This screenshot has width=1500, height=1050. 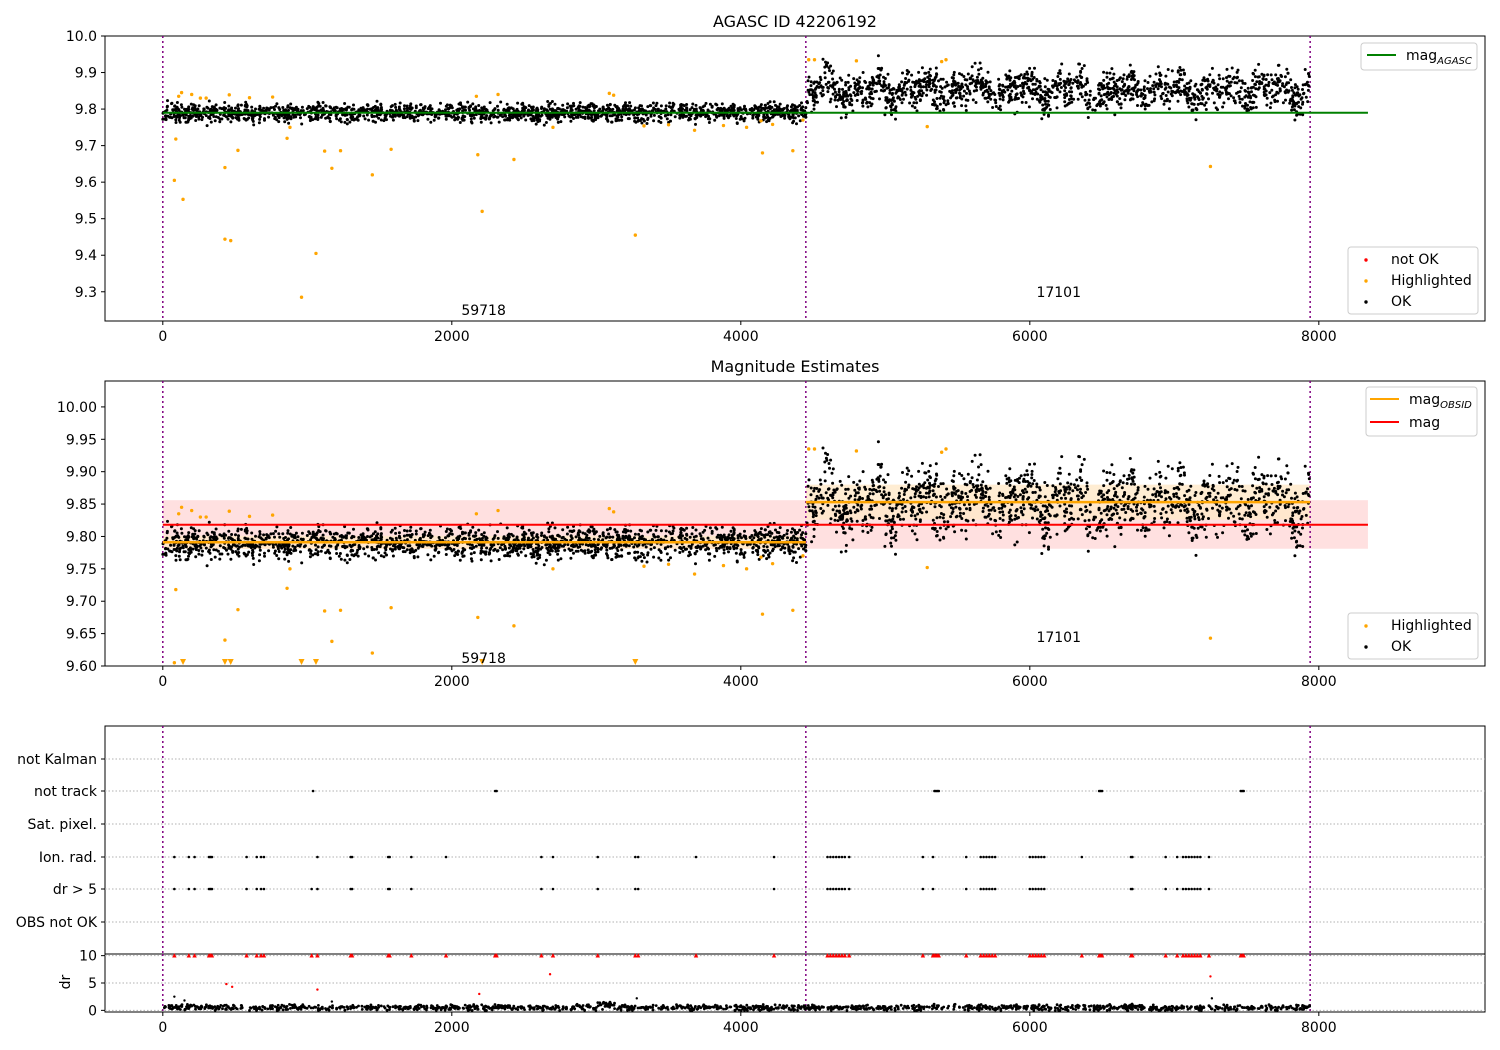 I want to click on estimates-panel-title: Magnitude Estimates, so click(x=795, y=366).